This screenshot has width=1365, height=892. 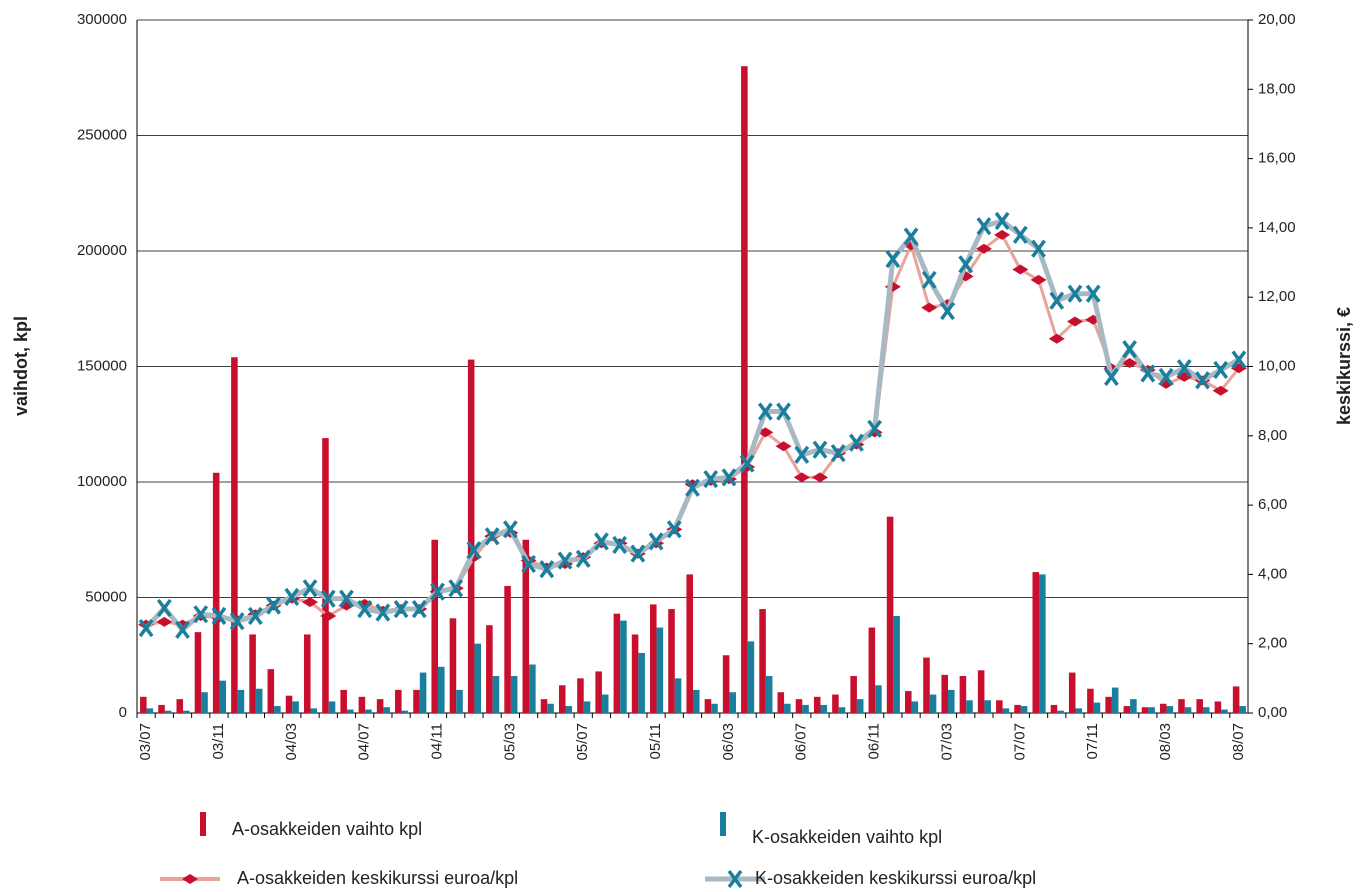 What do you see at coordinates (509, 742) in the screenshot?
I see `x-tick-label: 05/03` at bounding box center [509, 742].